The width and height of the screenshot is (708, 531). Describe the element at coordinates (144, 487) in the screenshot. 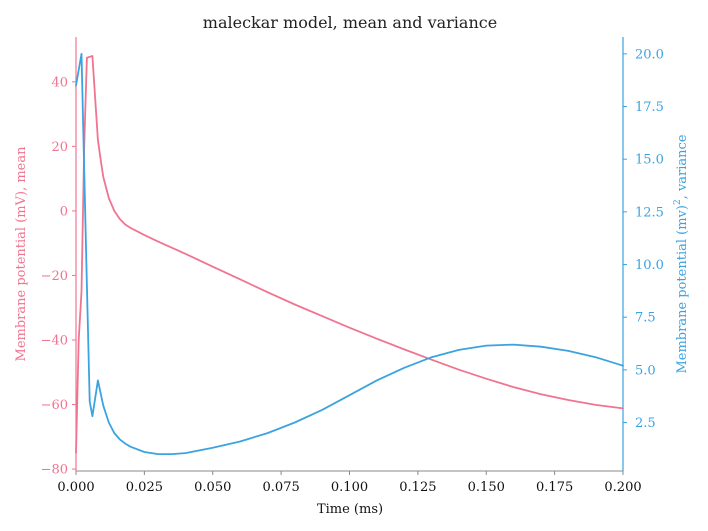

I see `x-tick-label: 0.025` at that location.